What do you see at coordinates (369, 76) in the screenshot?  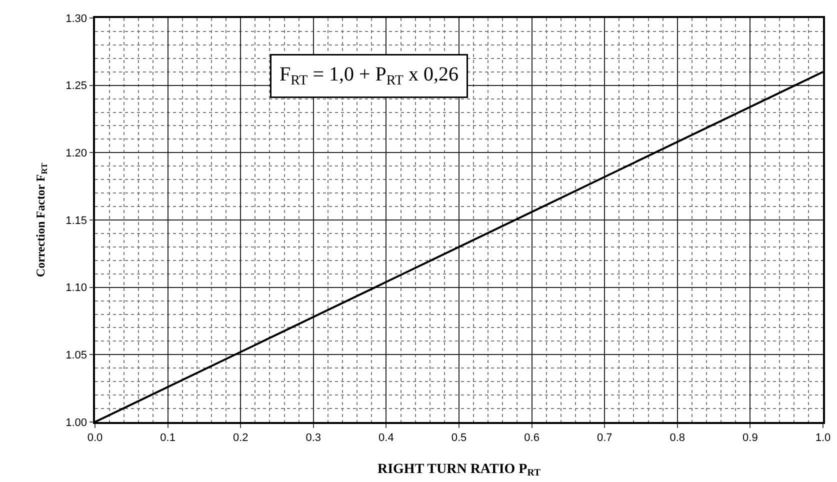 I see `annotation: F$_{RT}$ = 1,0 + P$_{RT}$ x 0,26` at bounding box center [369, 76].